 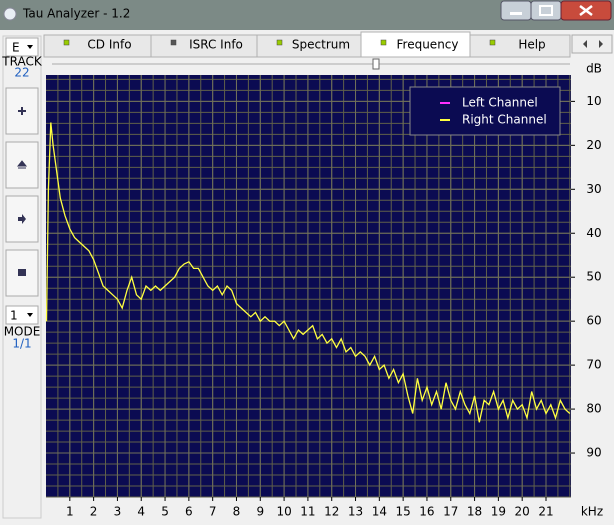 I want to click on x-tick-label: 7, so click(x=213, y=512).